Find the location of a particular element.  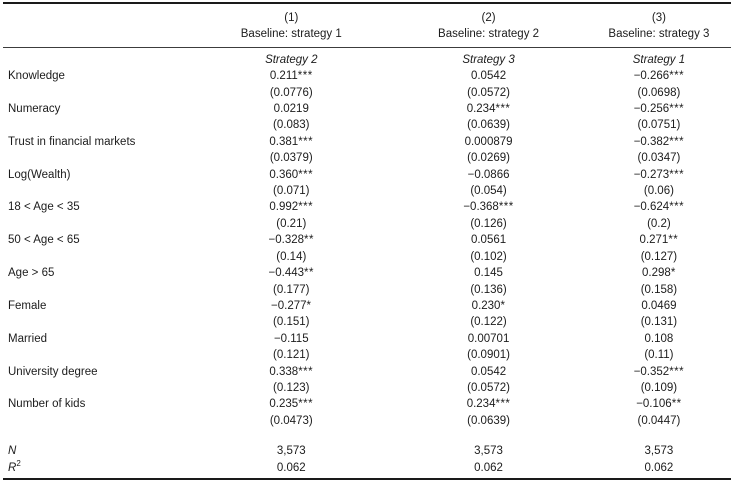

model-number-2: (2) is located at coordinates (488, 18).